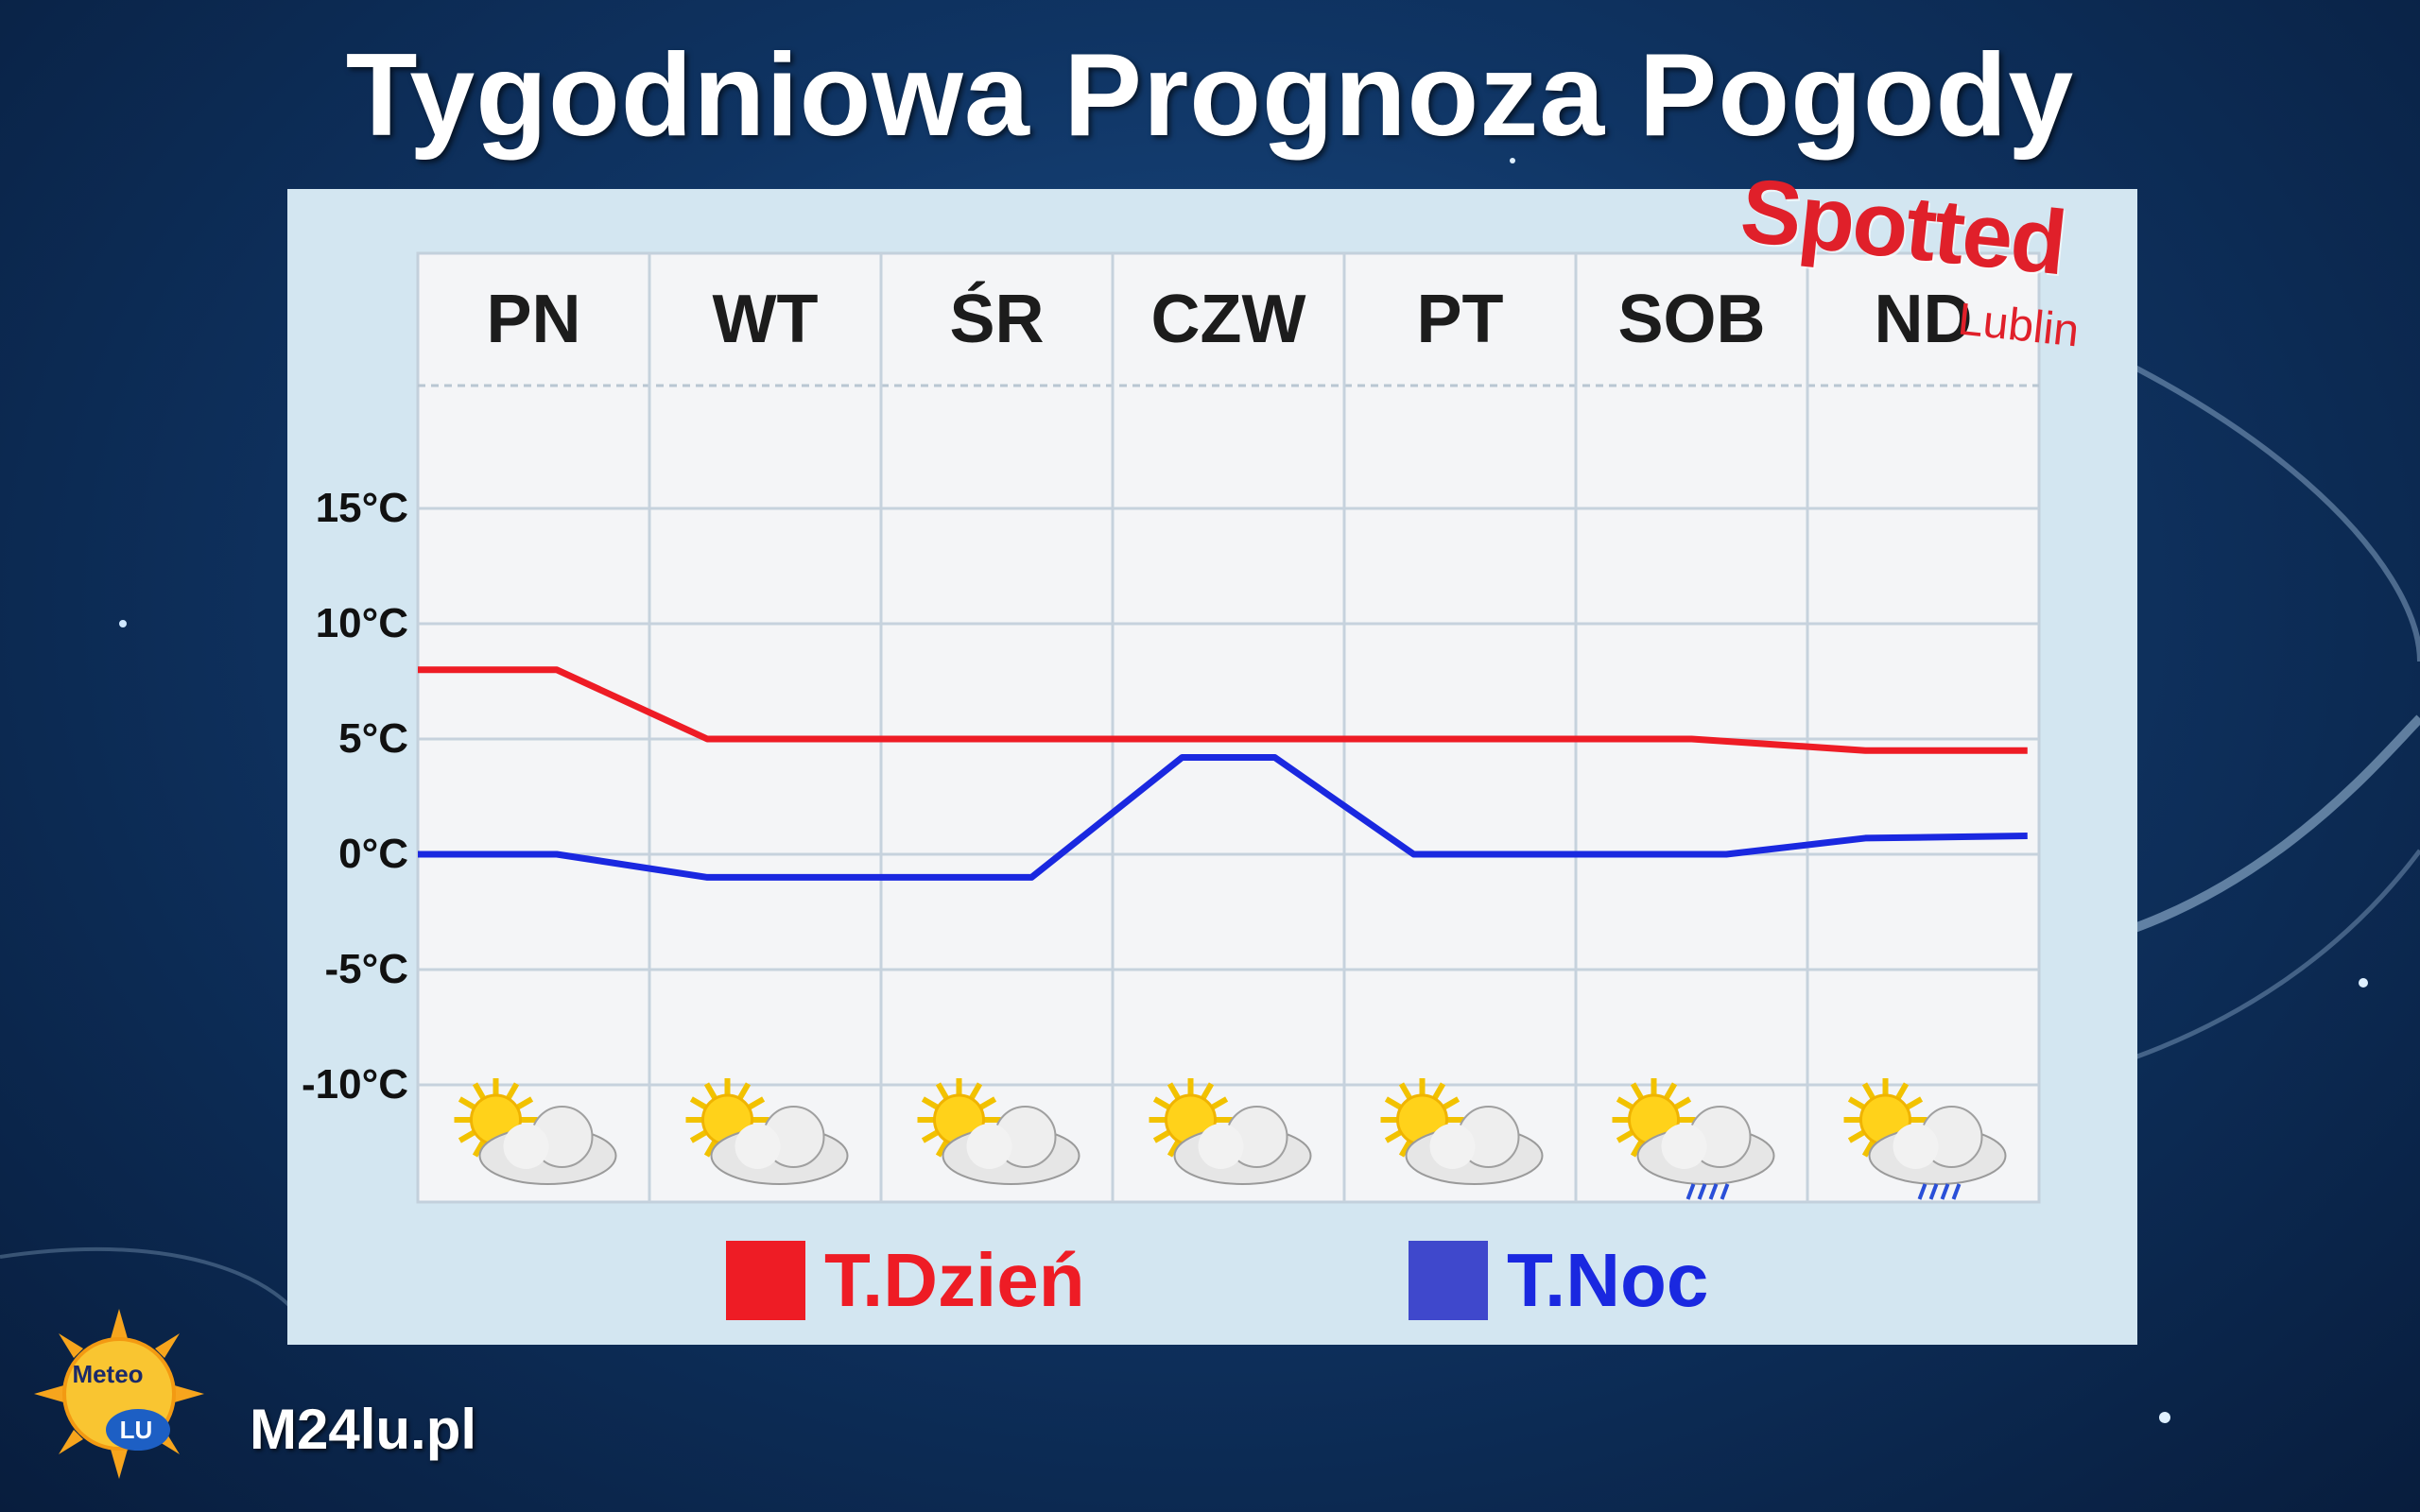 This screenshot has width=2420, height=1512. Describe the element at coordinates (362, 623) in the screenshot. I see `y-tick-label: 10°C` at that location.